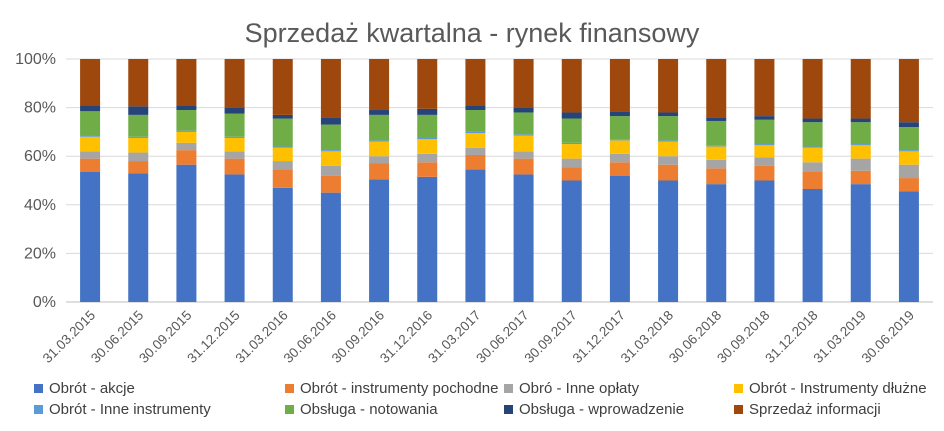 The image size is (944, 431). What do you see at coordinates (888, 337) in the screenshot?
I see `x-tick-label: 30.06.2019` at bounding box center [888, 337].